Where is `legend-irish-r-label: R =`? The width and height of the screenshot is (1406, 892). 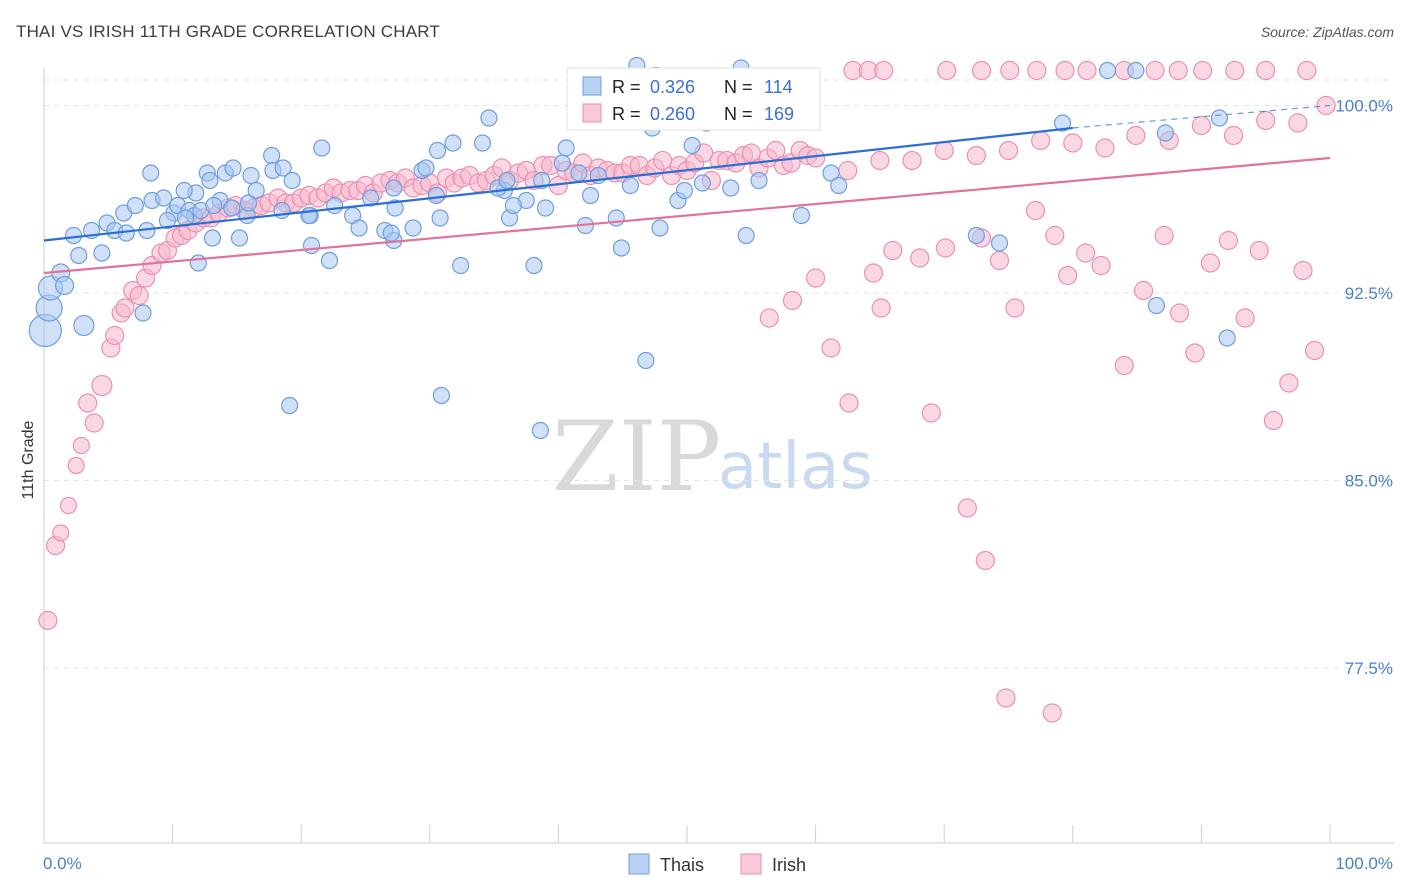 legend-irish-r-label: R = is located at coordinates (626, 114).